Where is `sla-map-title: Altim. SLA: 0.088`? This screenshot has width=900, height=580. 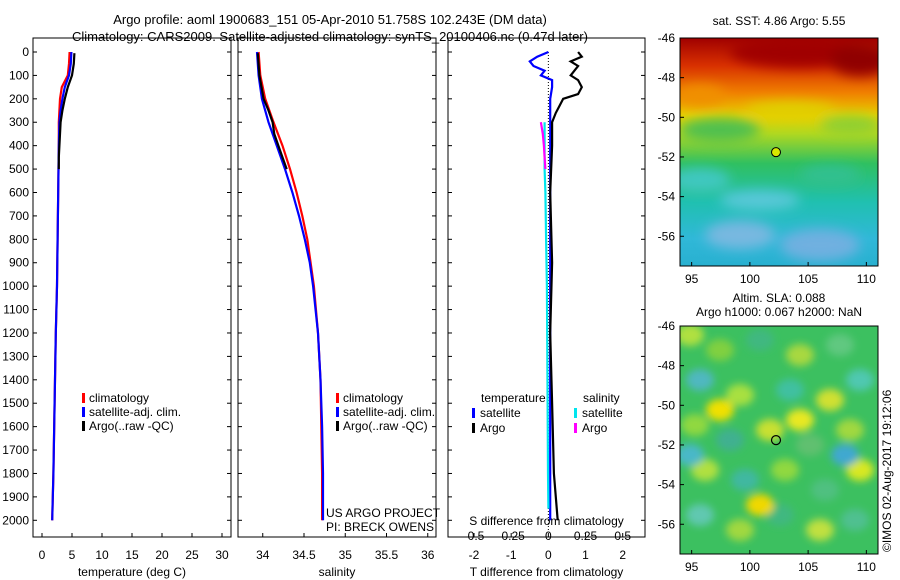
sla-map-title: Altim. SLA: 0.088 is located at coordinates (779, 298).